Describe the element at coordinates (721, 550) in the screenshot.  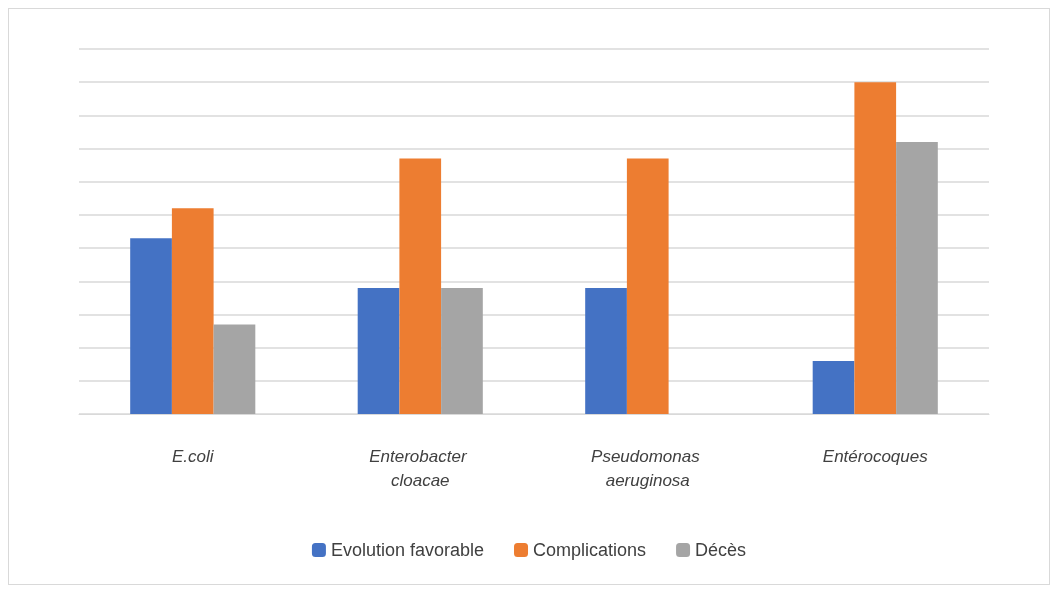
I see `legend-label: Décès` at that location.